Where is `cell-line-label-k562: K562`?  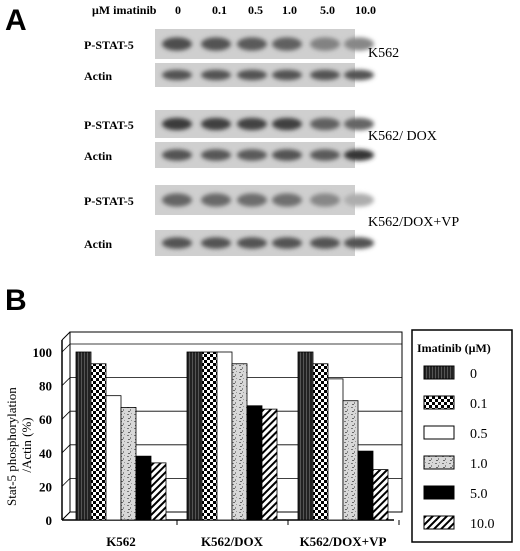 cell-line-label-k562: K562 is located at coordinates (383, 53).